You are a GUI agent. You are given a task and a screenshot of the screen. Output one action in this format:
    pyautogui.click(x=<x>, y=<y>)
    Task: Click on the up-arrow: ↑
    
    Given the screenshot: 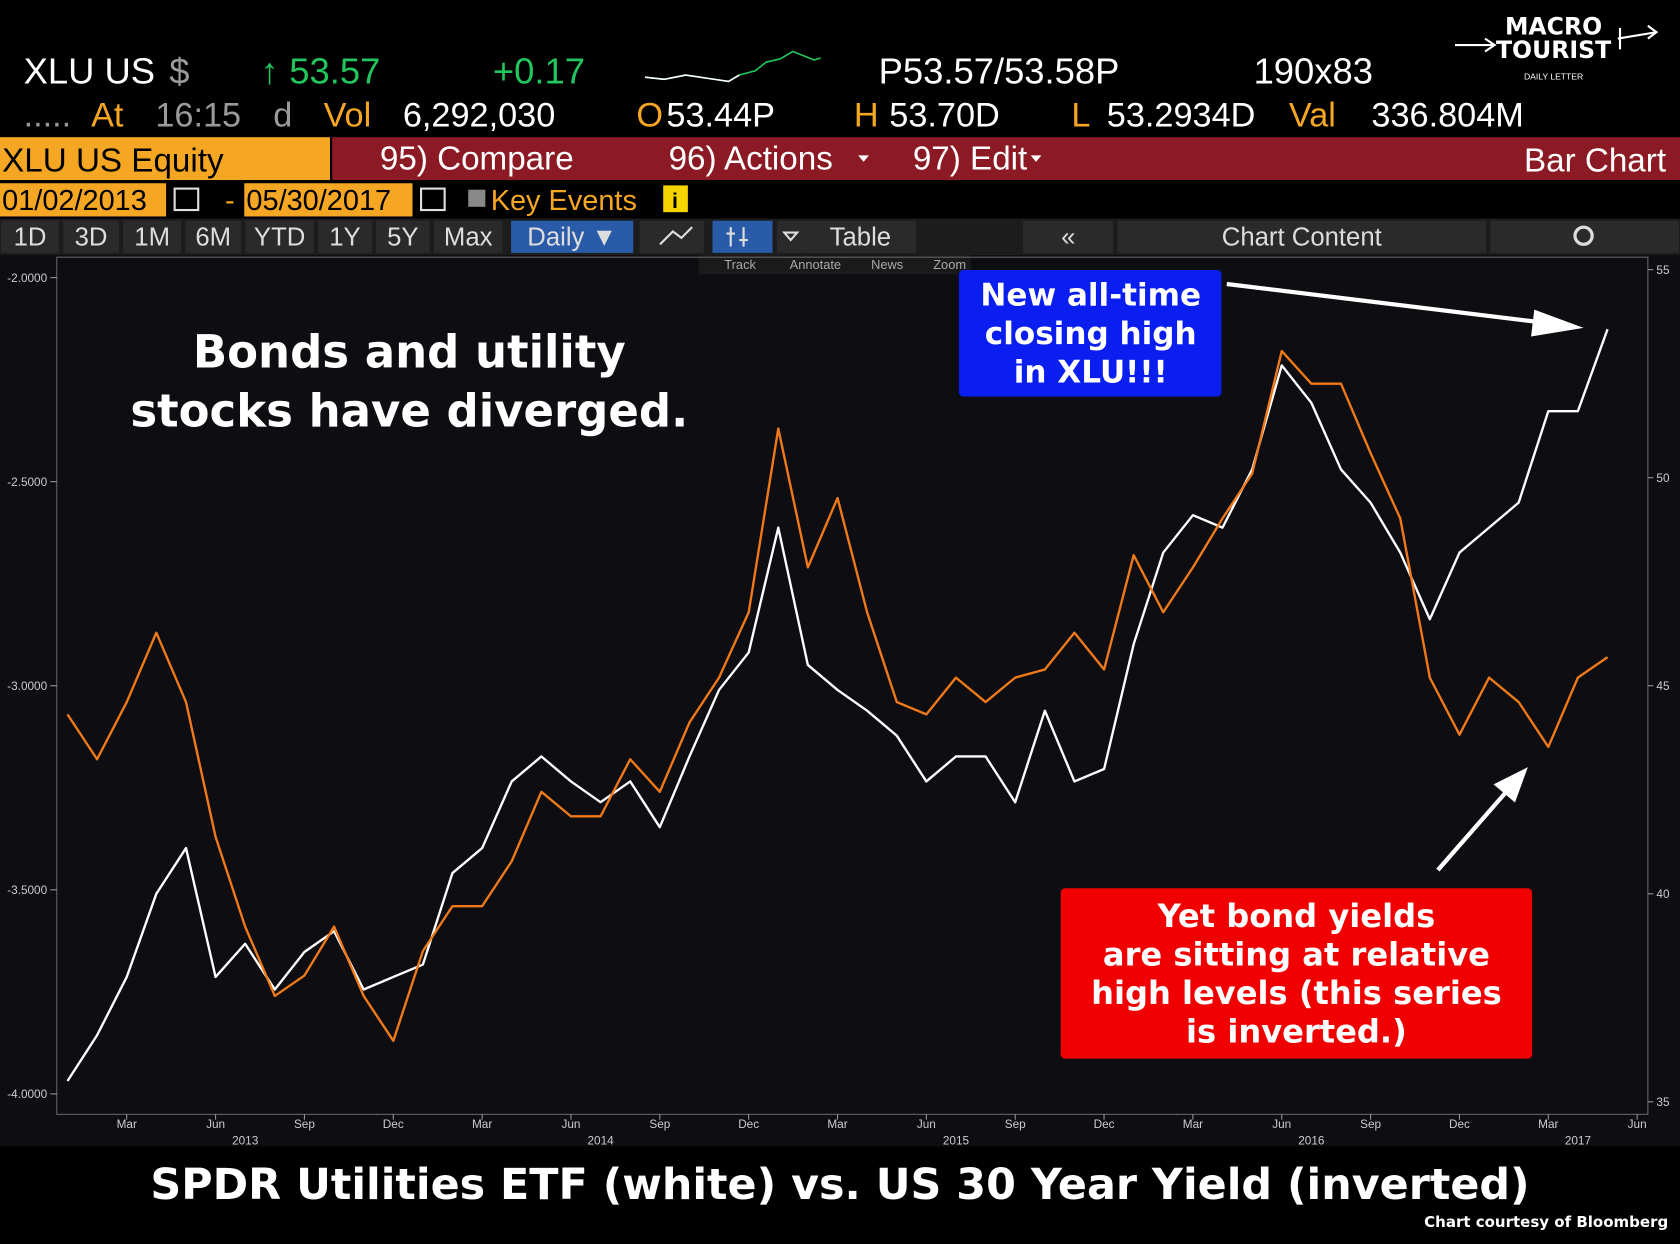 What is the action you would take?
    pyautogui.click(x=269, y=71)
    